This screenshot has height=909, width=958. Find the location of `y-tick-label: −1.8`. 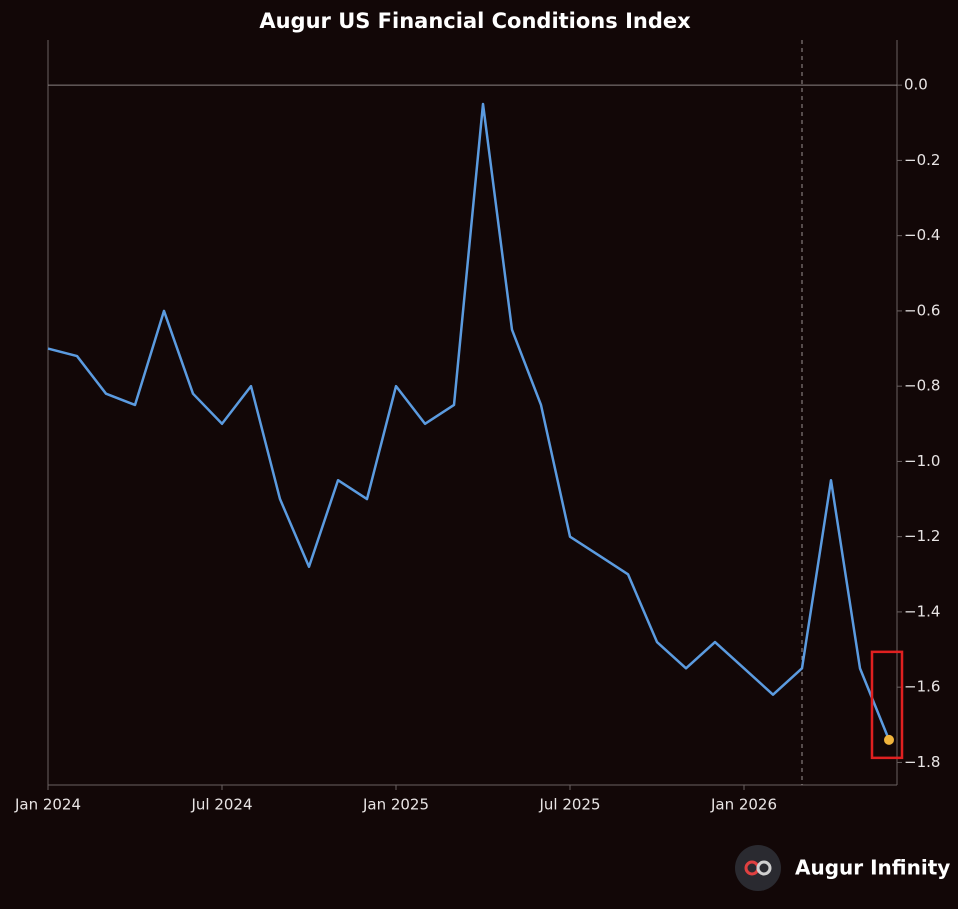

y-tick-label: −1.8 is located at coordinates (922, 762).